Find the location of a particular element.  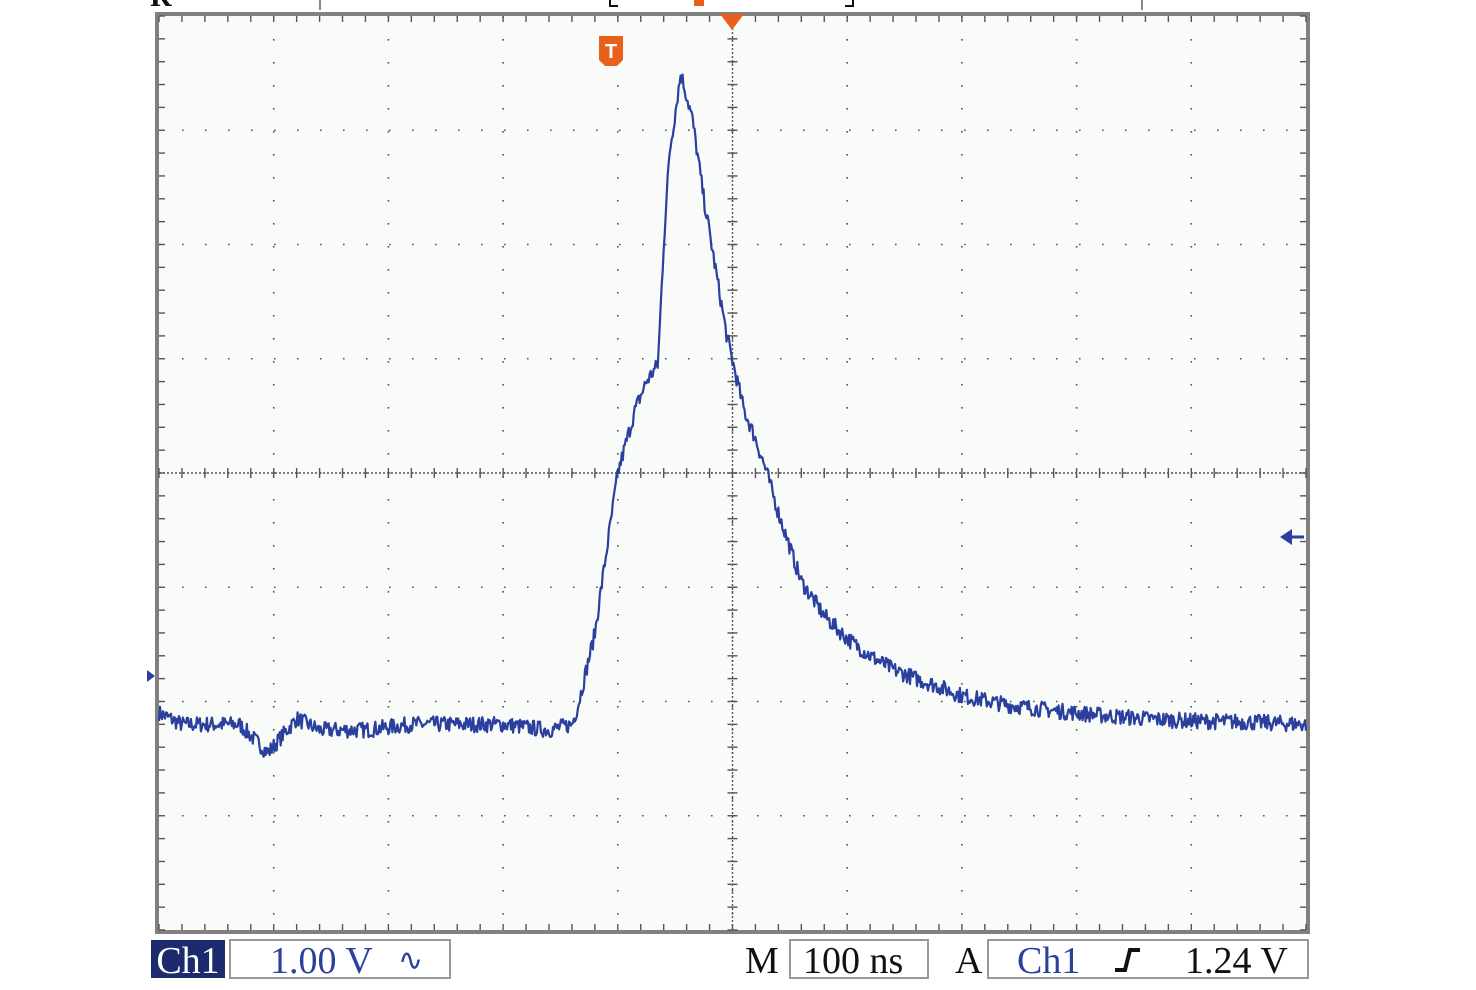

trigger-marker-label: T is located at coordinates (611, 52).